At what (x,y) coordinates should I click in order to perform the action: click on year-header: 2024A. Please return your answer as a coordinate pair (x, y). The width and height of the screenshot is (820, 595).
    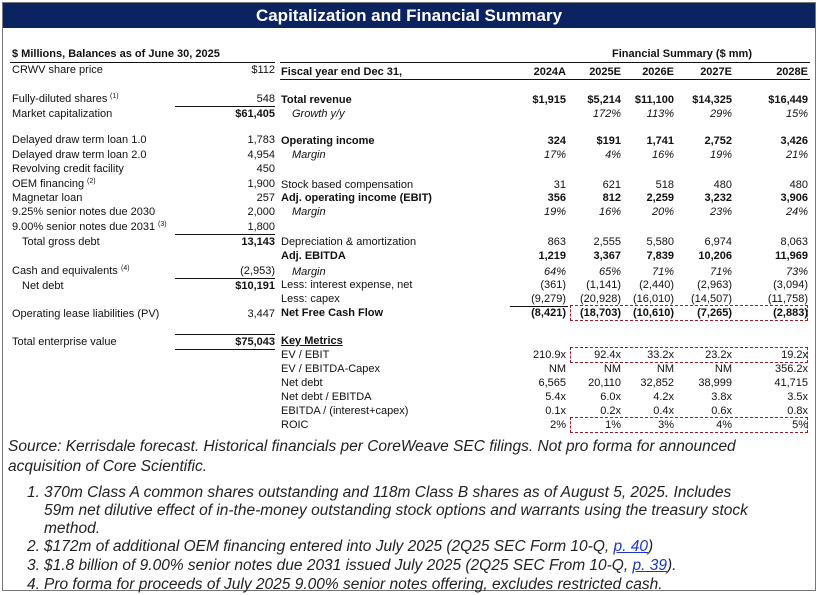
    Looking at the image, I should click on (549, 72).